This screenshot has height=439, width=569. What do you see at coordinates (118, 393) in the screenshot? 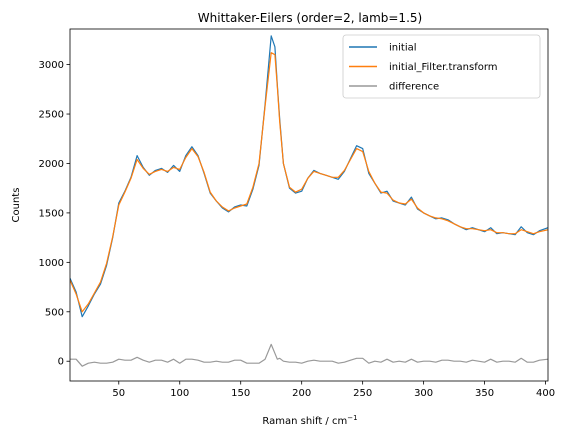
I see `x-tick-label: 50` at bounding box center [118, 393].